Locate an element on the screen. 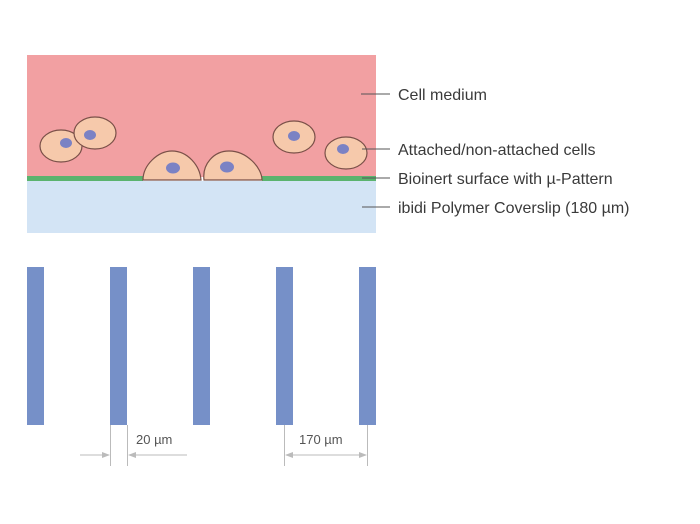 Image resolution: width=700 pixels, height=524 pixels. coverslip-layer is located at coordinates (201, 207).